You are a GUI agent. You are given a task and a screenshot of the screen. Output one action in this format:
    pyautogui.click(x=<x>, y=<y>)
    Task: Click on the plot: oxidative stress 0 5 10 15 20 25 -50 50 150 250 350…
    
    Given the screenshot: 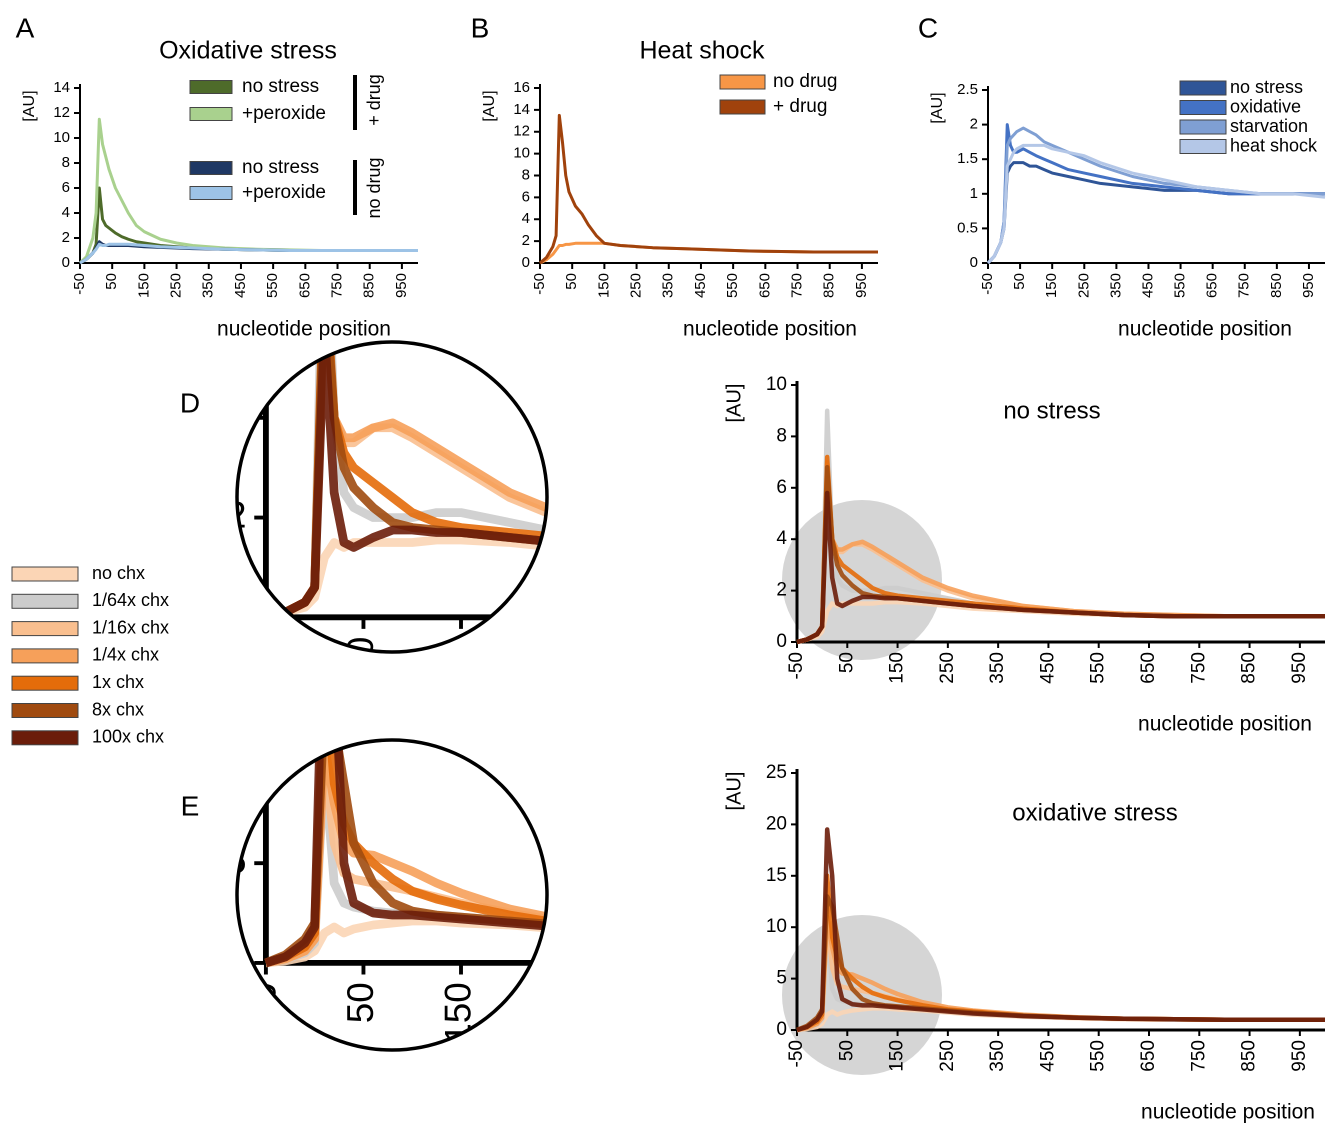 What is the action you would take?
    pyautogui.click(x=1024, y=942)
    